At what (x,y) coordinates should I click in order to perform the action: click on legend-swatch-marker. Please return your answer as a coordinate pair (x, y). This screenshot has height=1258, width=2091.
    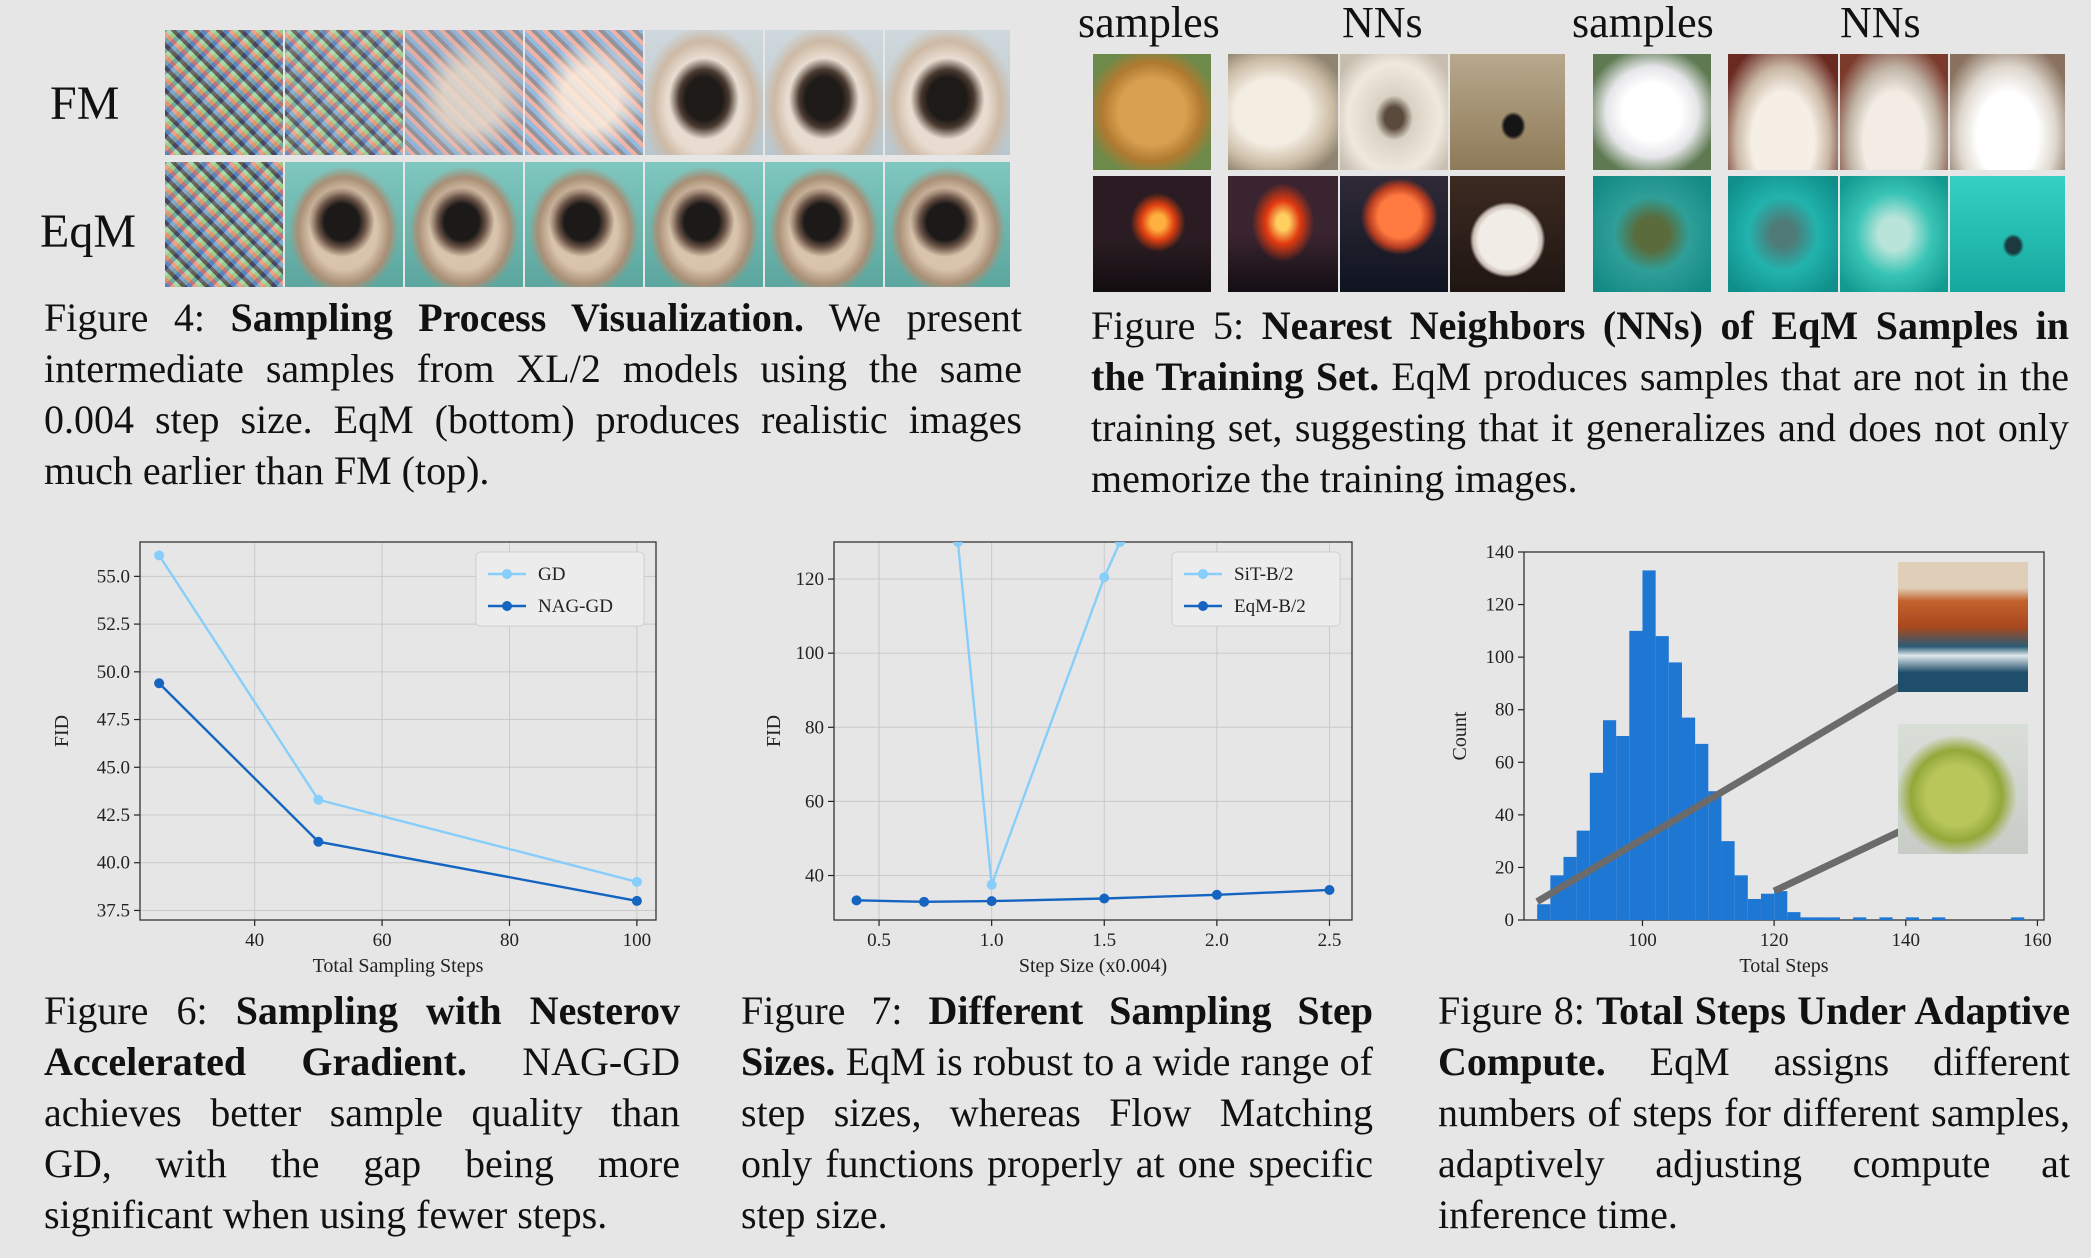
    Looking at the image, I should click on (1203, 606).